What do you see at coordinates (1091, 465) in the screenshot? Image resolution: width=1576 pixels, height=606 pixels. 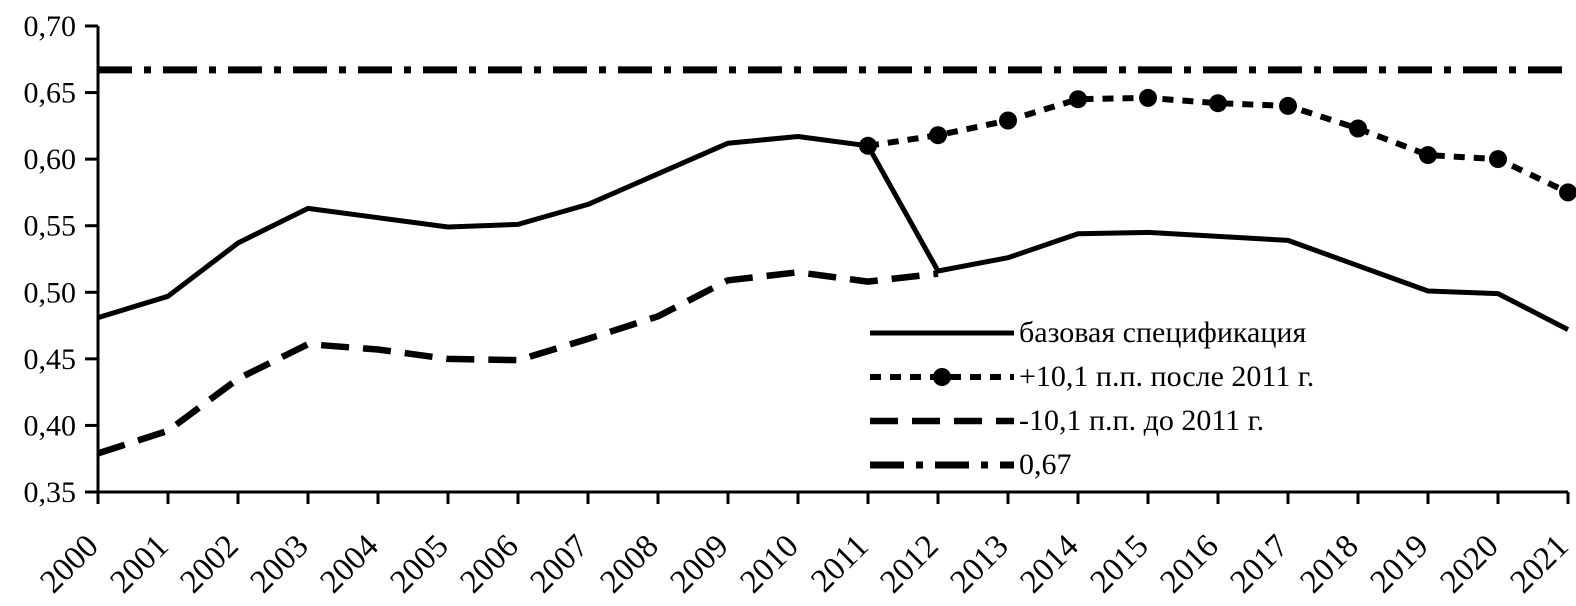 I see `legend-item-ref-067: 0,67` at bounding box center [1091, 465].